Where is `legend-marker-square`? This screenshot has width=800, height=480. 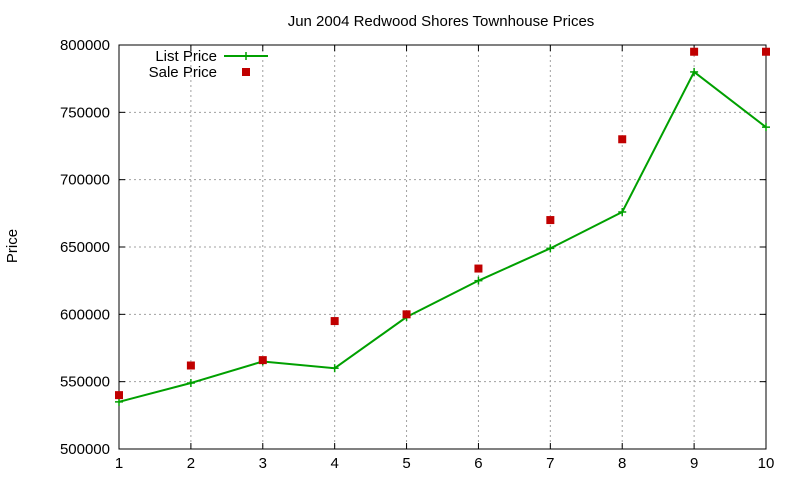 legend-marker-square is located at coordinates (246, 72).